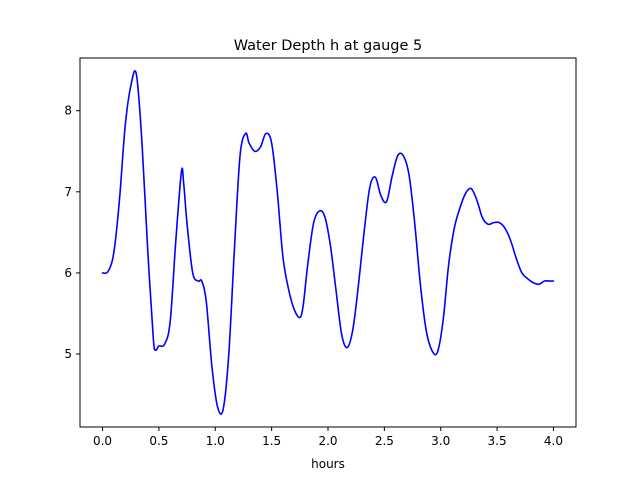 The width and height of the screenshot is (640, 484). What do you see at coordinates (158, 441) in the screenshot?
I see `x-tick-label: 0.5` at bounding box center [158, 441].